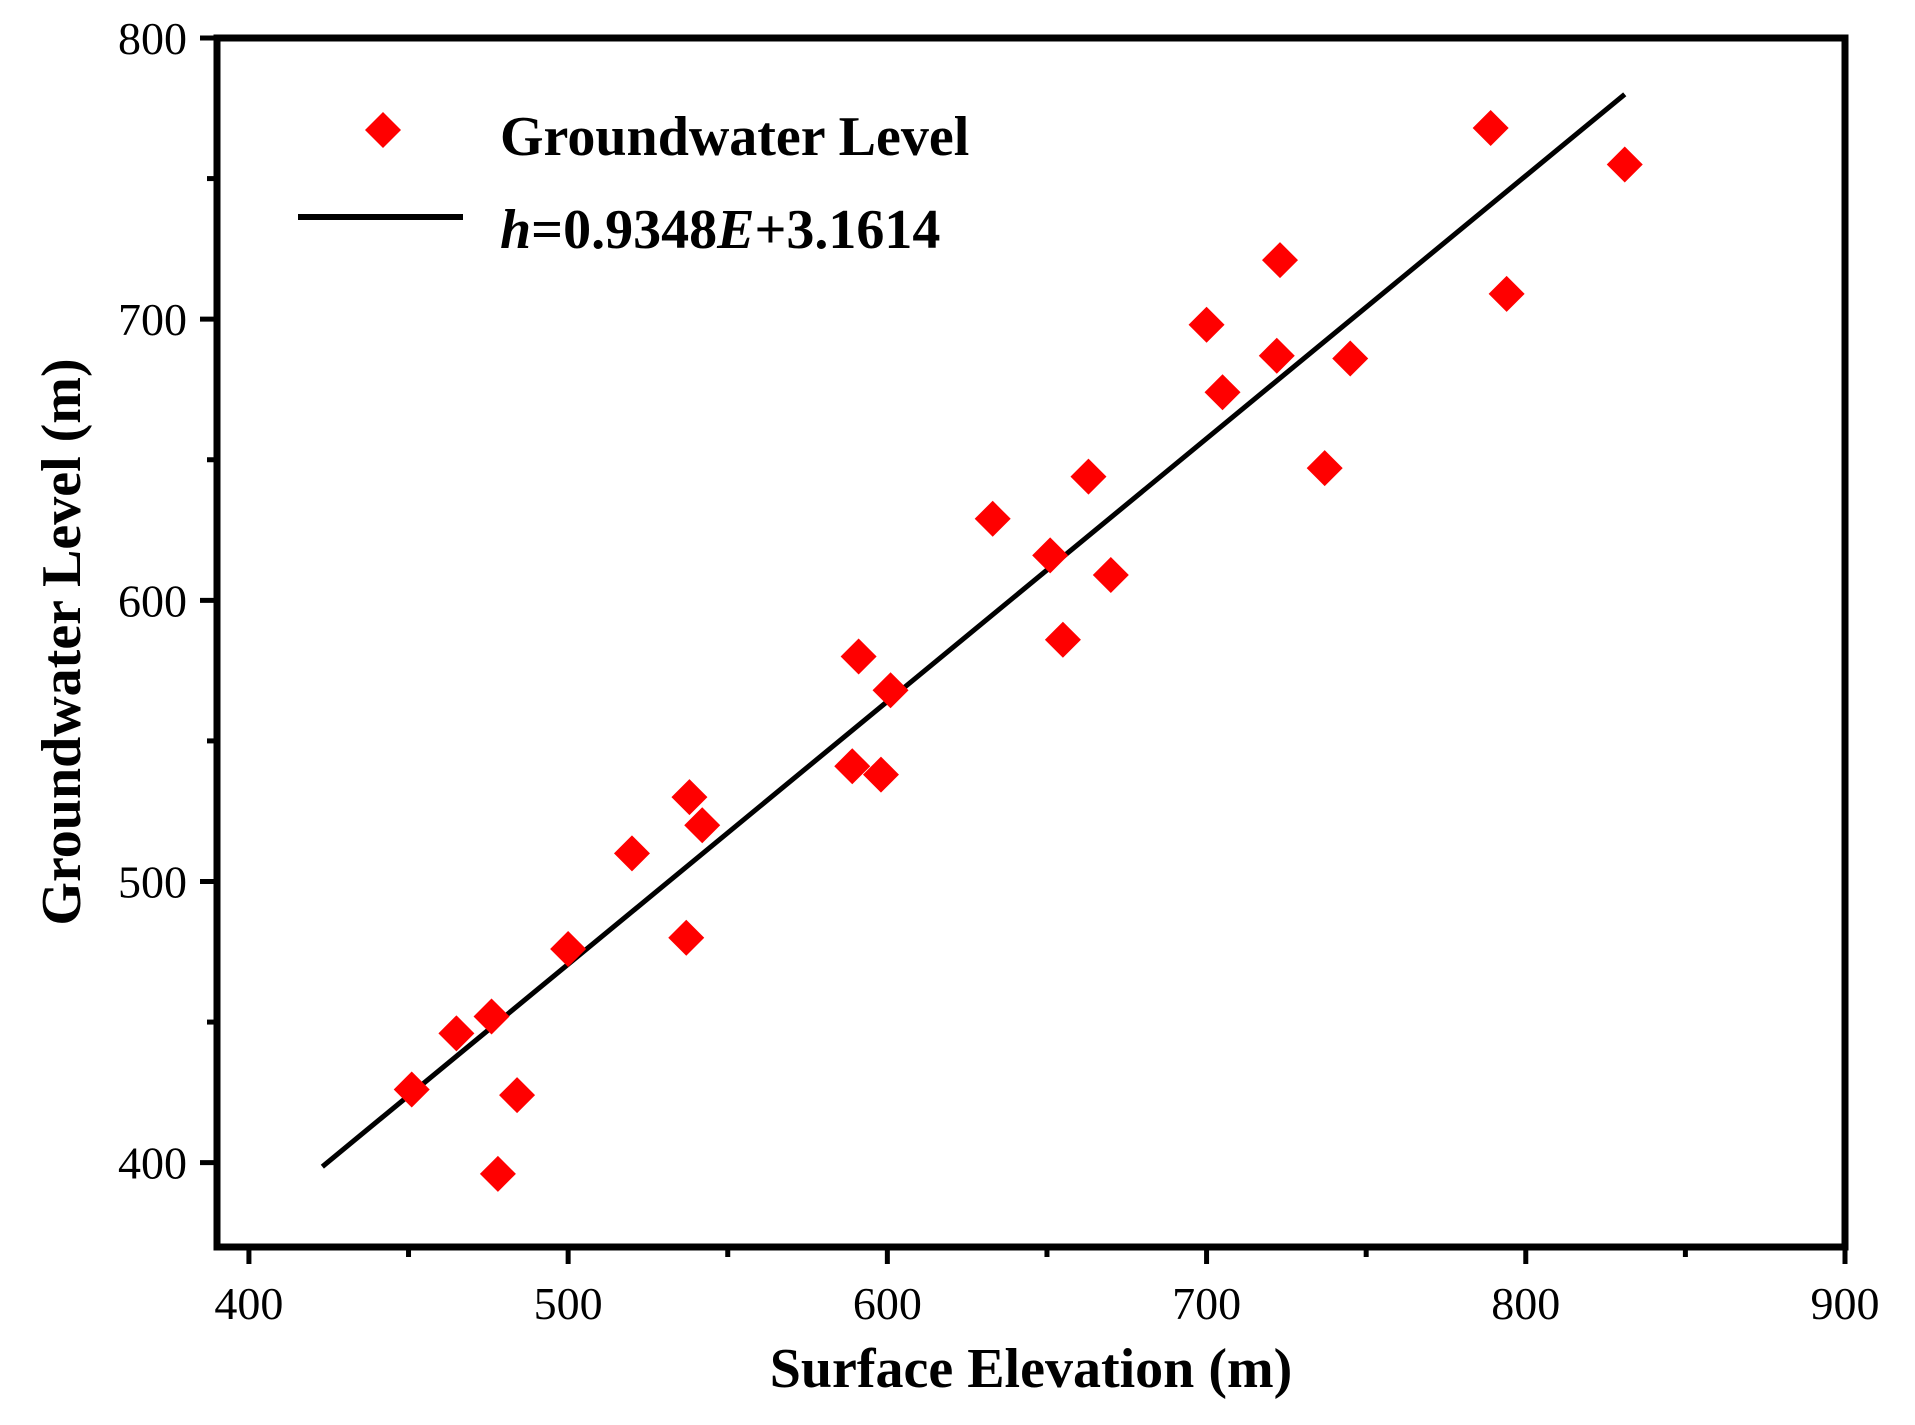  I want to click on y-tick-label: 600, so click(152, 600).